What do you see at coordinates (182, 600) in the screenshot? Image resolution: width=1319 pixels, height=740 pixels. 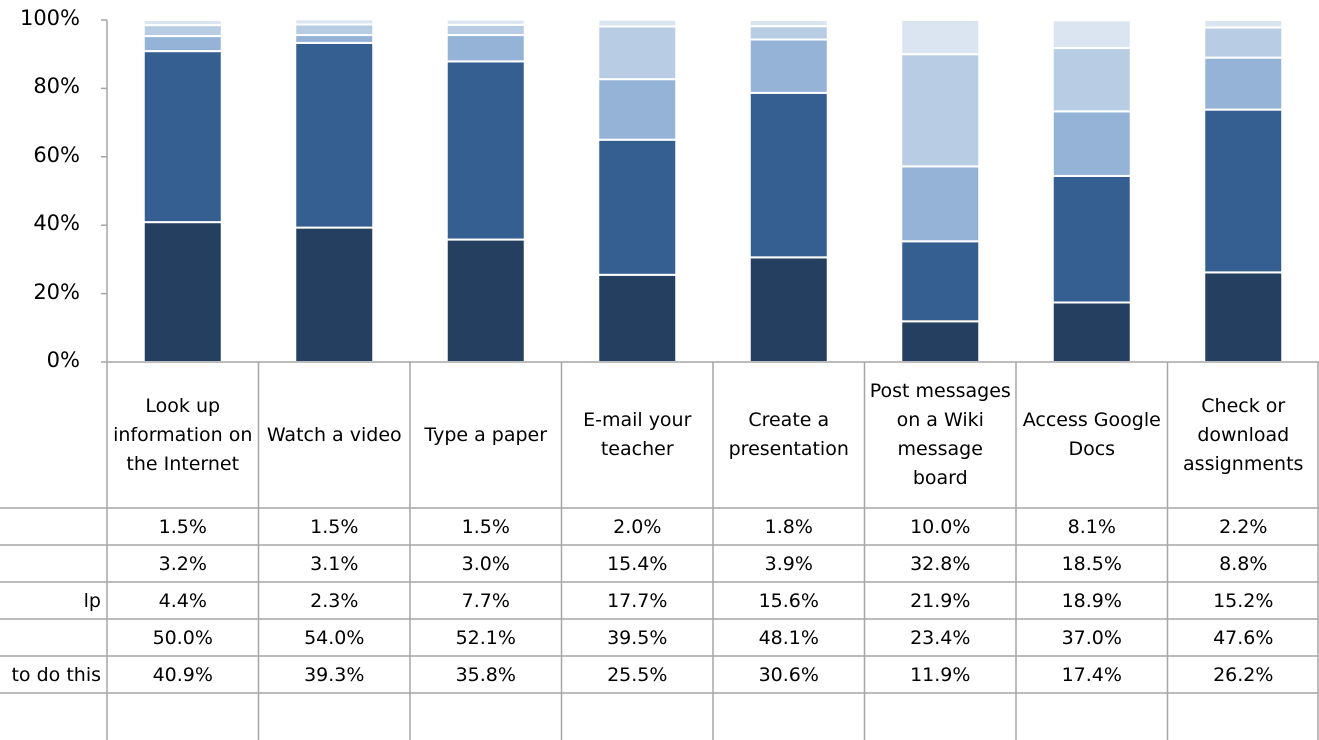 I see `value-label: 4.4%` at bounding box center [182, 600].